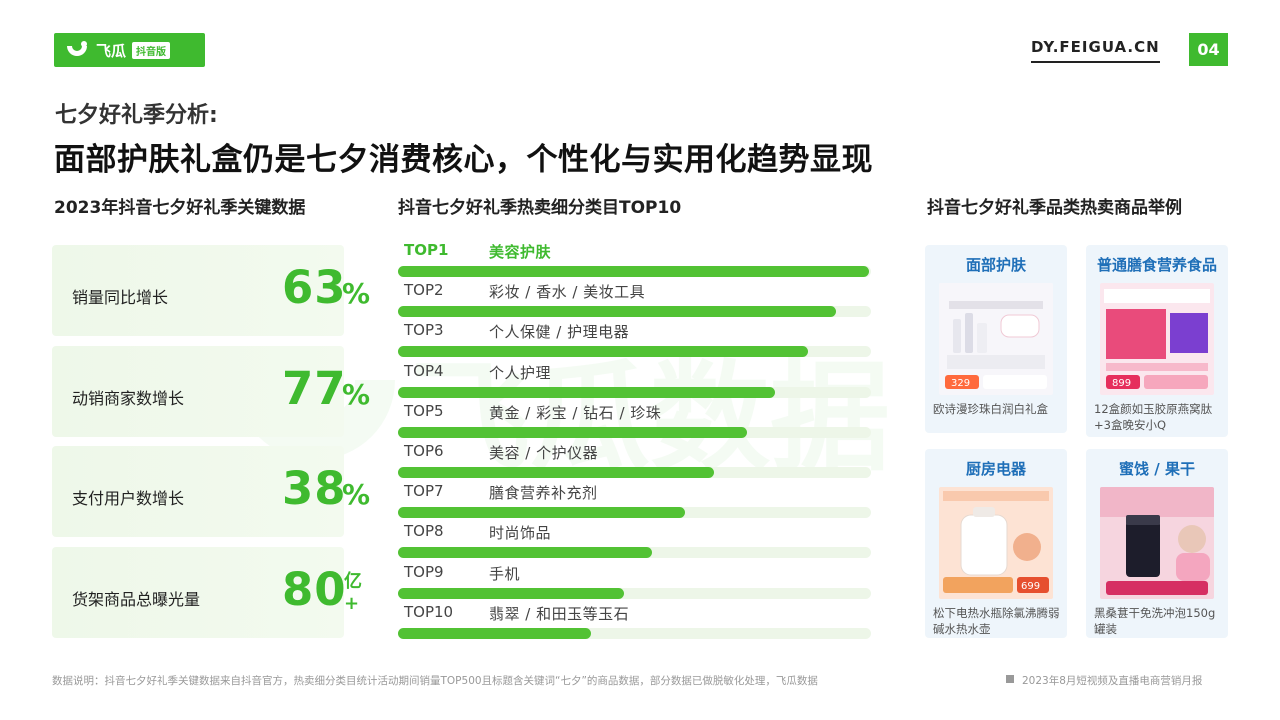 Image resolution: width=1280 pixels, height=720 pixels. What do you see at coordinates (424, 290) in the screenshot?
I see `rank-label: TOP2` at bounding box center [424, 290].